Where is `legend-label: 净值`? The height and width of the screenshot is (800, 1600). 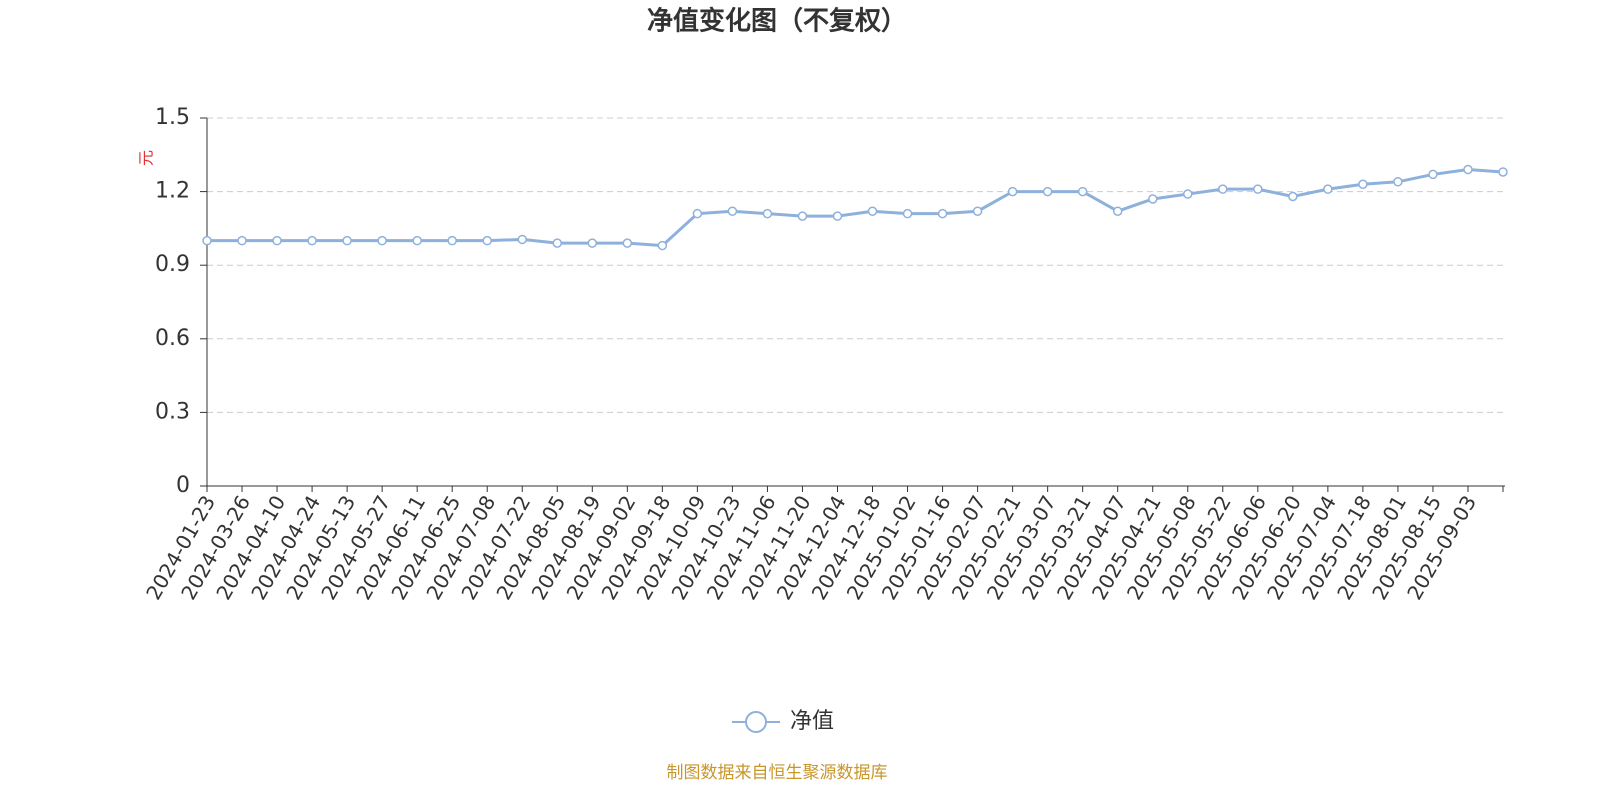
legend-label: 净值 is located at coordinates (812, 721).